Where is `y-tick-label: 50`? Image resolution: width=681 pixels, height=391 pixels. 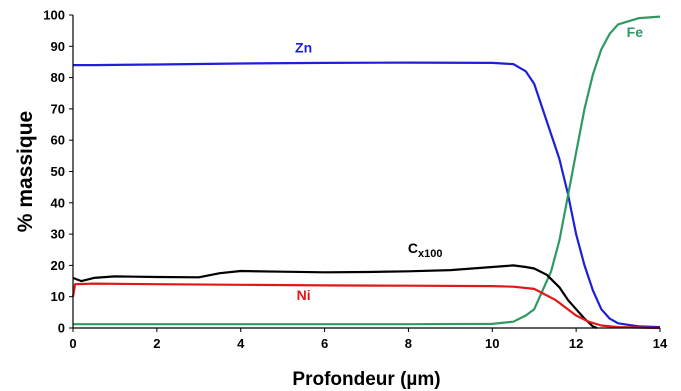
y-tick-label: 50 is located at coordinates (58, 171).